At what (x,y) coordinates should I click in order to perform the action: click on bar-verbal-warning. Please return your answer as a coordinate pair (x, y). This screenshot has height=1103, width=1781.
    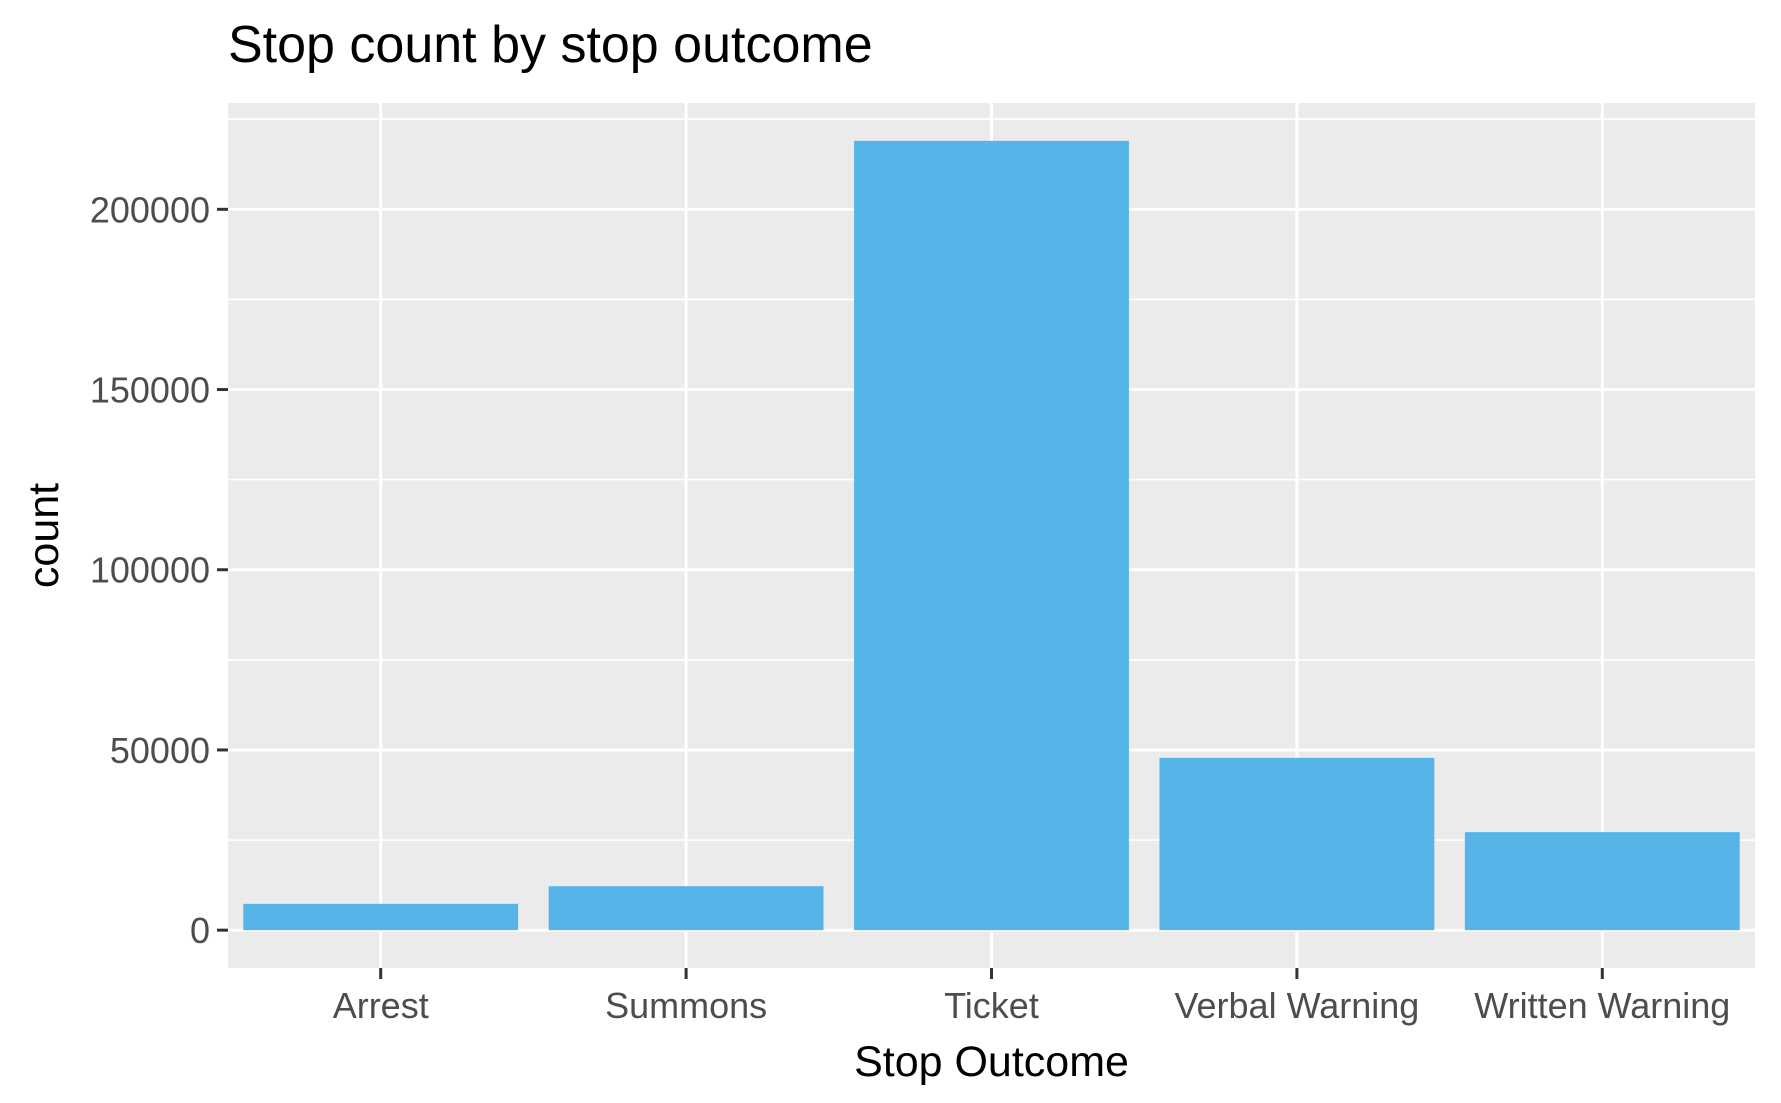
    Looking at the image, I should click on (1297, 844).